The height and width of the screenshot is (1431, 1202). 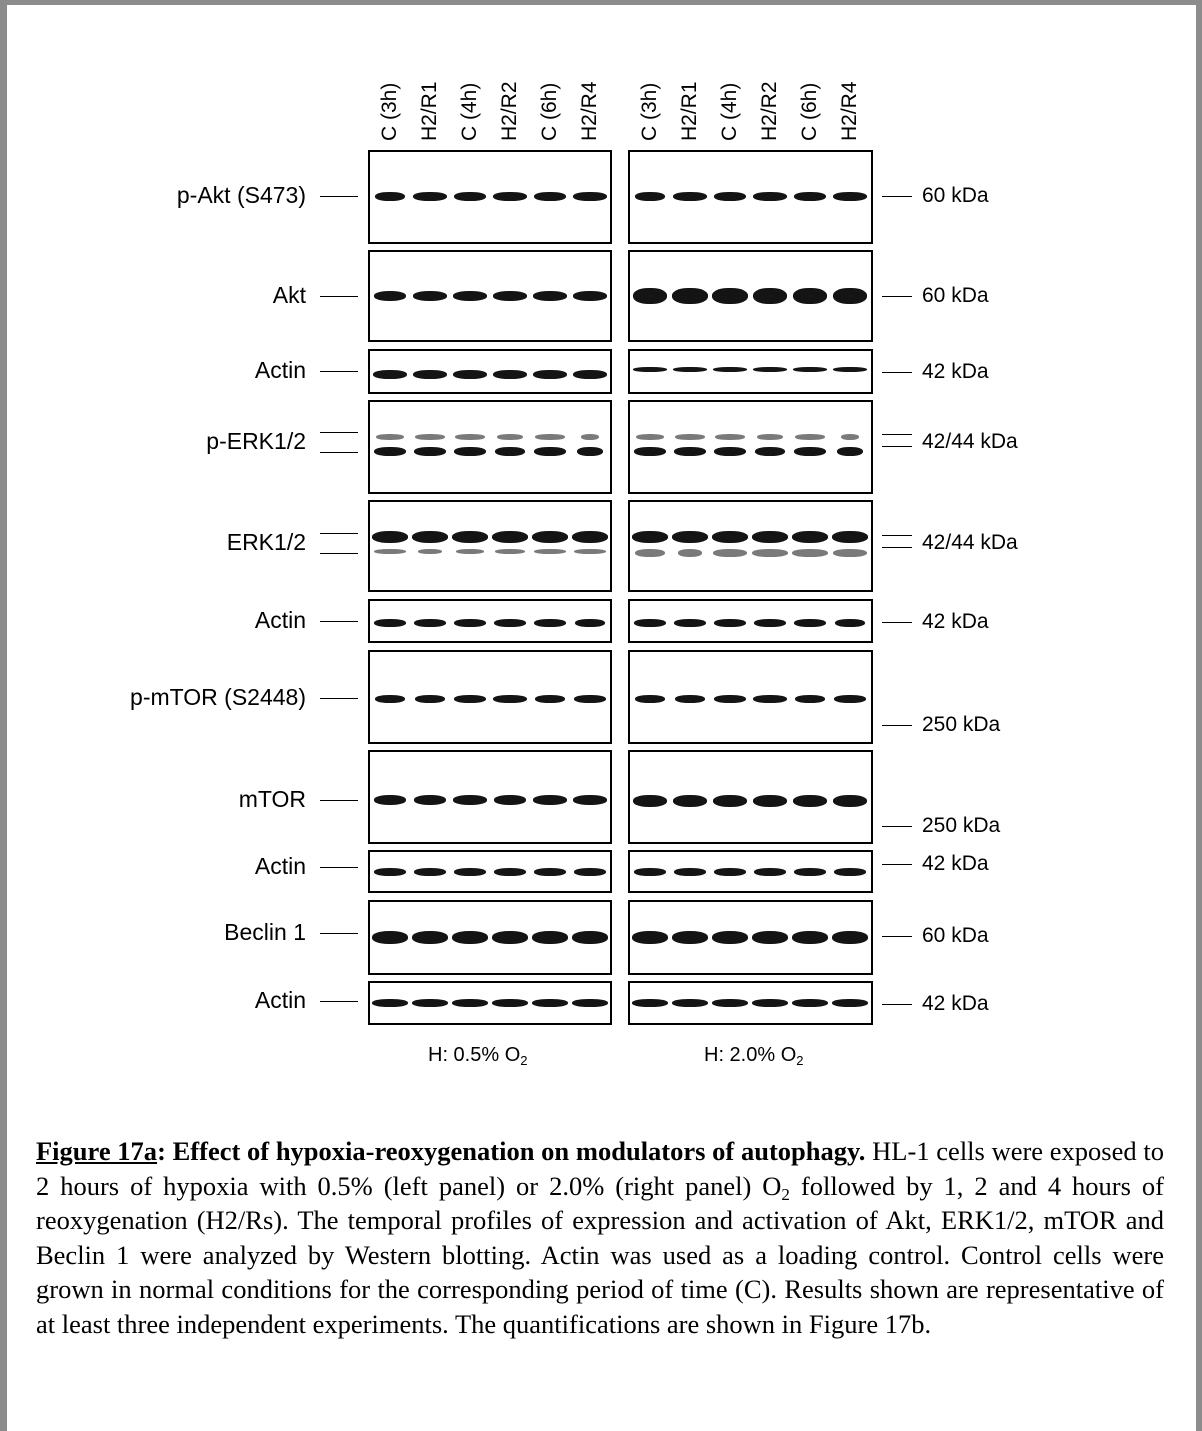 I want to click on lane-label-left-3: C (4h), so click(x=469, y=111).